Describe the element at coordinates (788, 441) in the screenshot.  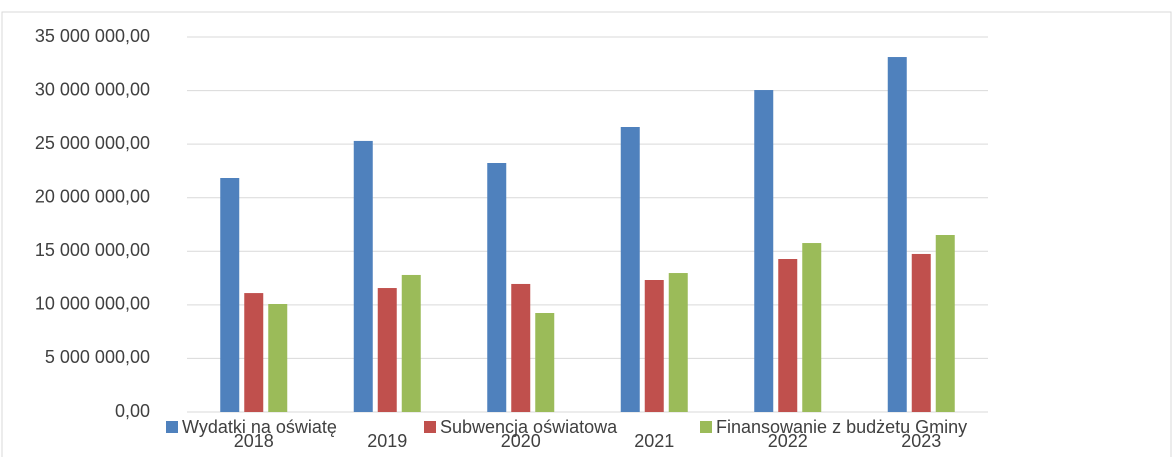
I see `x-tick-label: 2022` at that location.